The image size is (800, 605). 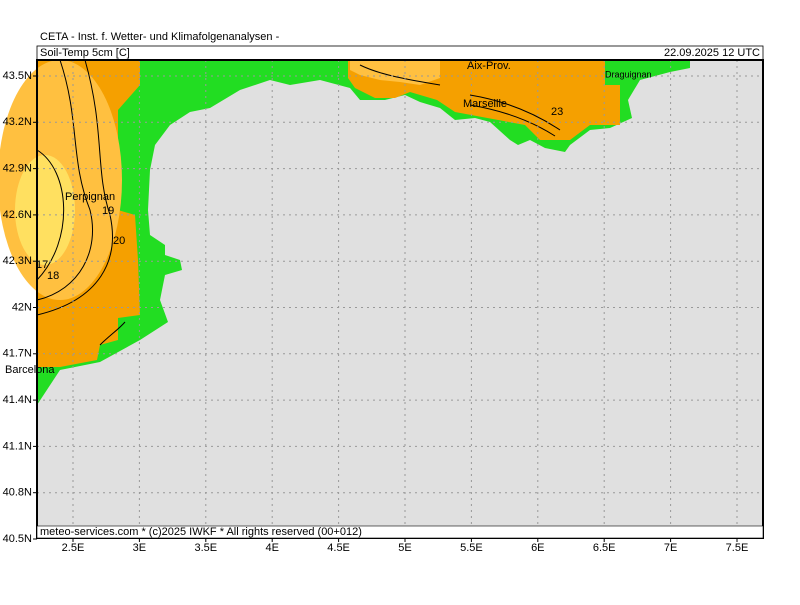 I want to click on lat-label: 40.5N, so click(x=17, y=539).